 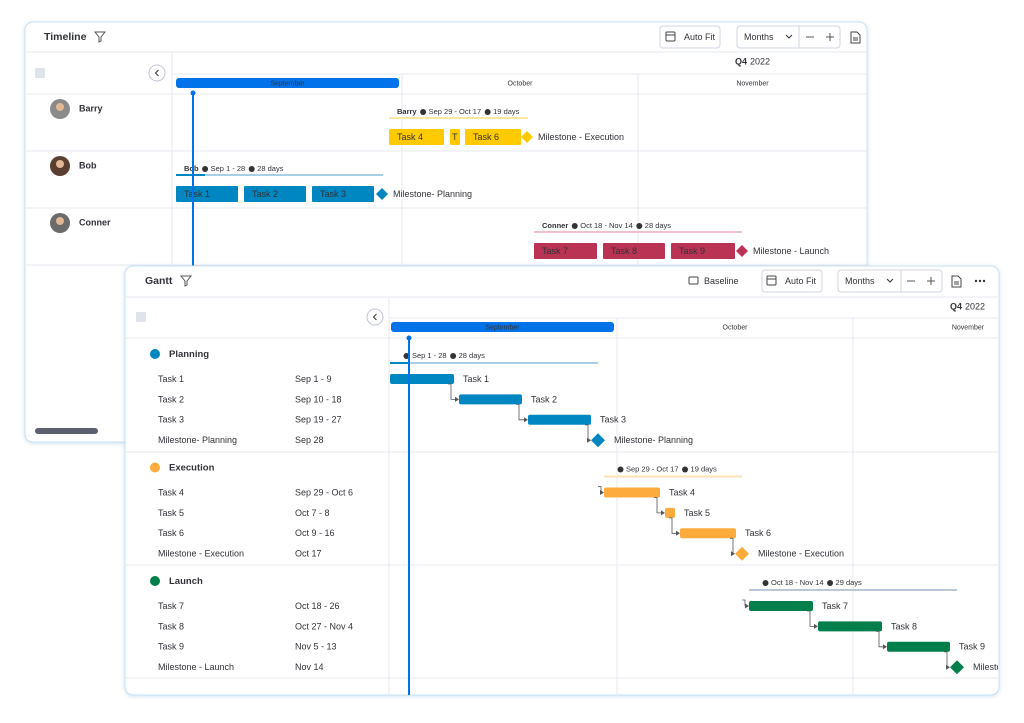 What do you see at coordinates (613, 420) in the screenshot?
I see `bar-label: Task 3` at bounding box center [613, 420].